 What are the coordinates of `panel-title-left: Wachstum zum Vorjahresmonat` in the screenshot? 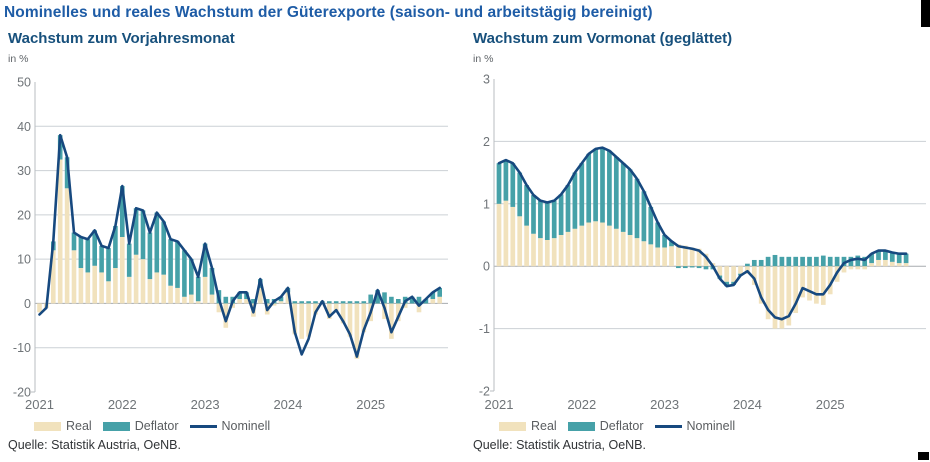 It's located at (121, 38).